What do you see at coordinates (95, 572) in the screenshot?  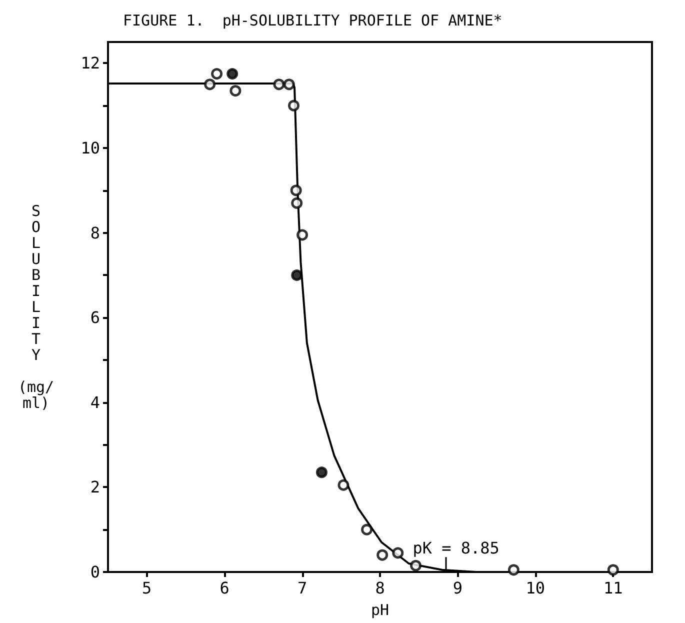 I see `y-tick-label: 0` at bounding box center [95, 572].